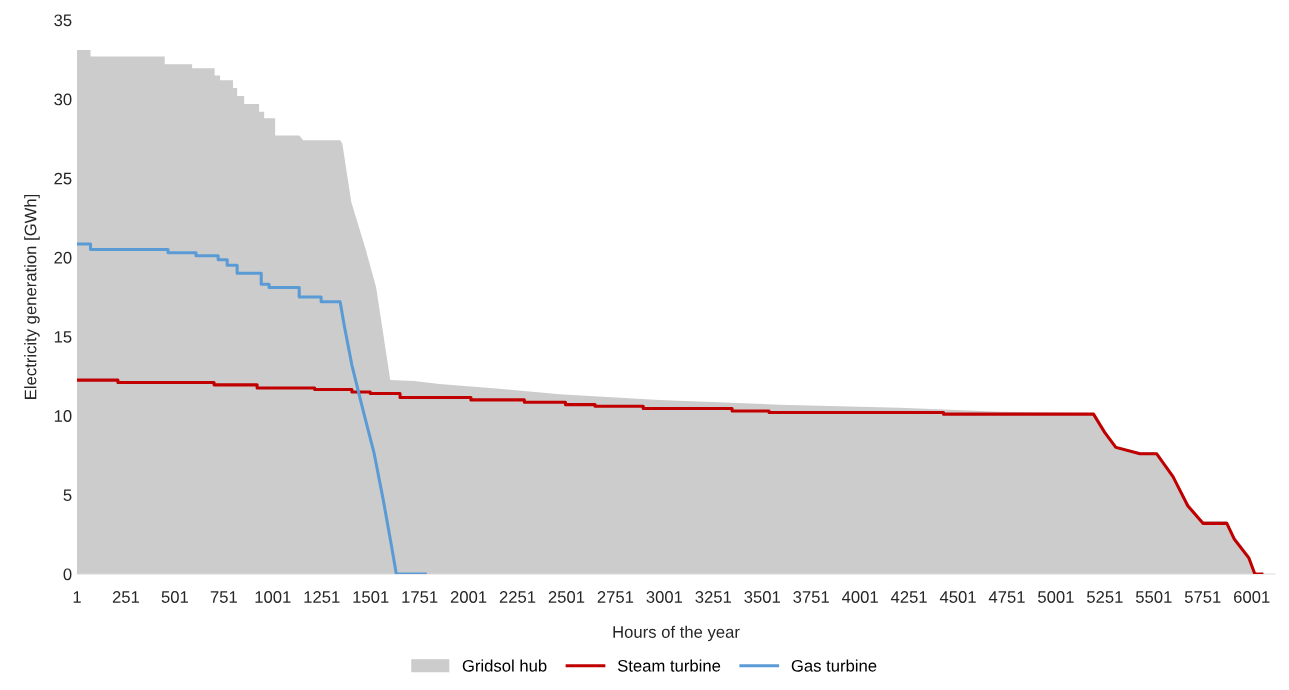  What do you see at coordinates (63, 178) in the screenshot?
I see `y-tick-label: 25` at bounding box center [63, 178].